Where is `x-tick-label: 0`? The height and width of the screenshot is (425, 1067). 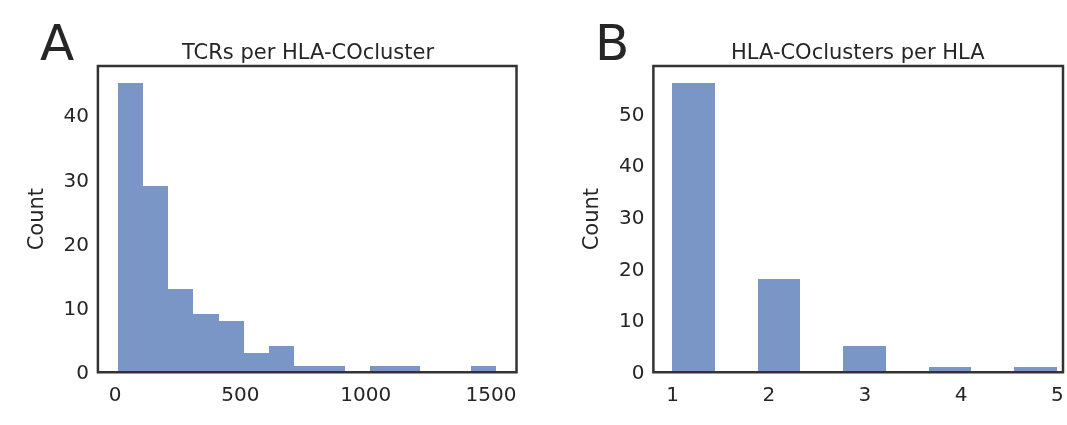
x-tick-label: 0 is located at coordinates (115, 394).